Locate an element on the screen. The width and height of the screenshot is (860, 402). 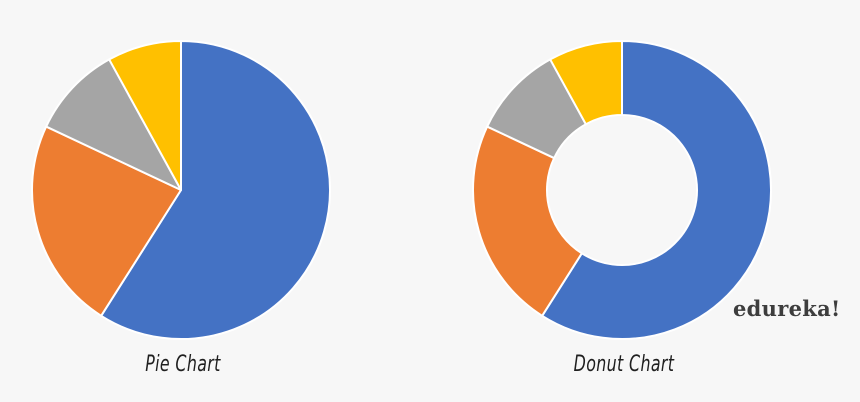
brand-logo: edureka! is located at coordinates (787, 308).